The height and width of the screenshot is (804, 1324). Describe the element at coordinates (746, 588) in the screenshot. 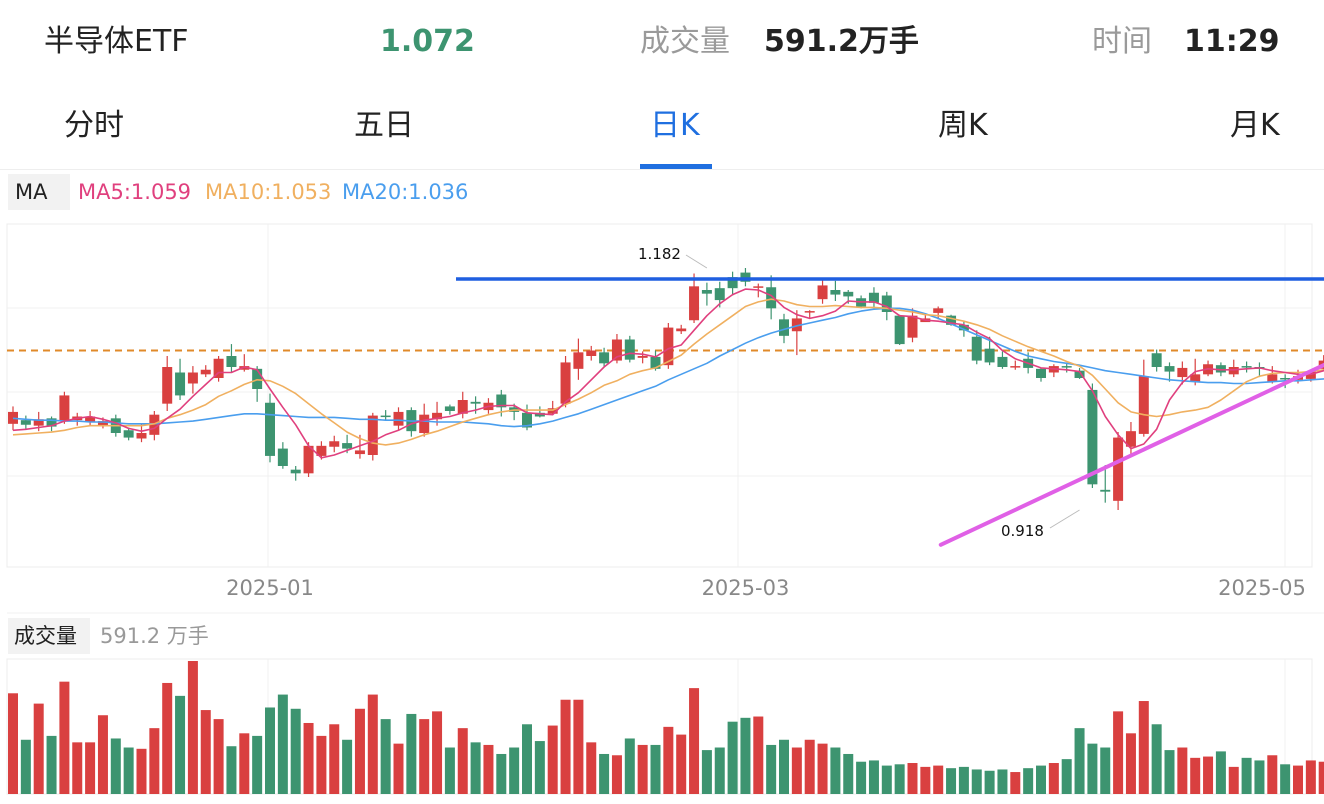

I see `x-tick-label: 2025-03` at that location.